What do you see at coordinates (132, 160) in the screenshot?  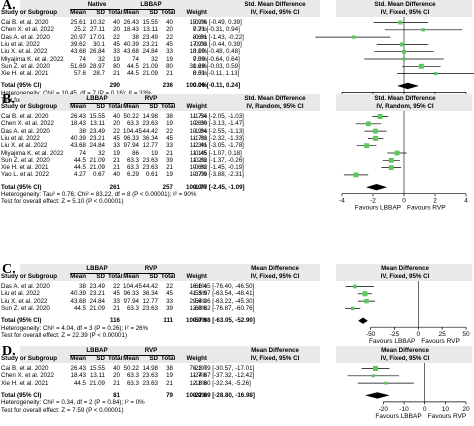 I see `row-value: 63.3` at bounding box center [132, 160].